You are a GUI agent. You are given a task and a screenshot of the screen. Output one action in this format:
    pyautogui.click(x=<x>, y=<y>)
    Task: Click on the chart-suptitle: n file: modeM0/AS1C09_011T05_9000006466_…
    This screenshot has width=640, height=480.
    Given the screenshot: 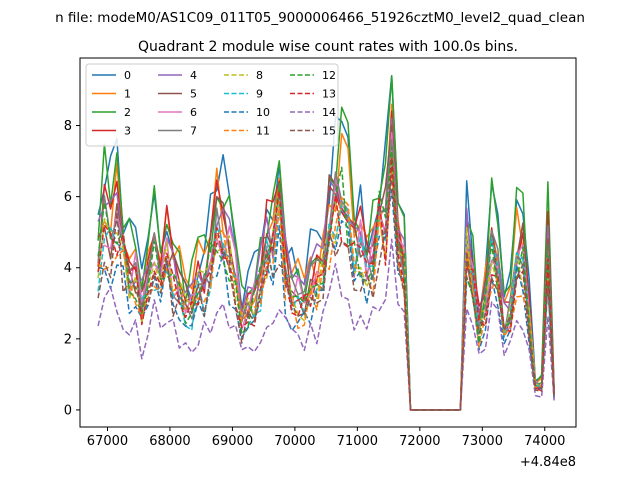 What is the action you would take?
    pyautogui.click(x=320, y=18)
    